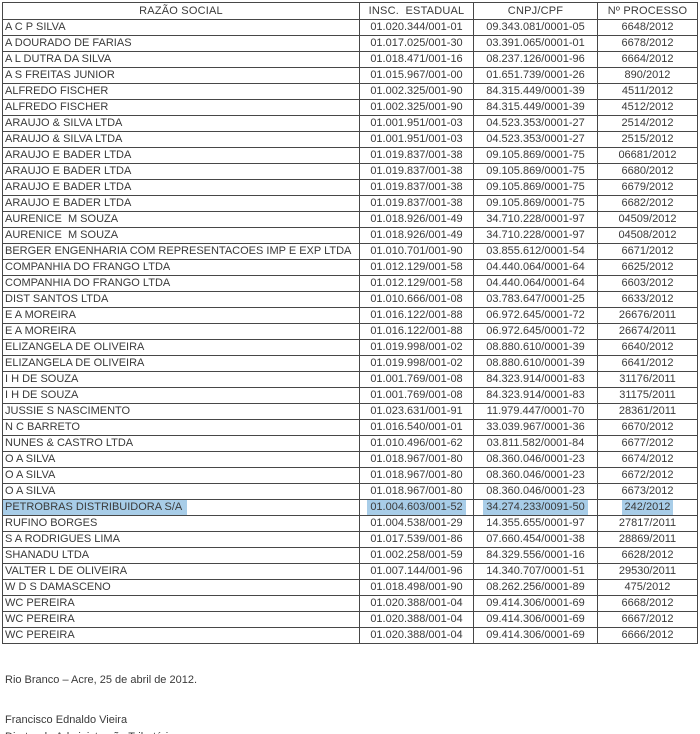 This screenshot has height=734, width=700. I want to click on cell-cnpj-cpf: 33.039.967/0001-36, so click(535, 427).